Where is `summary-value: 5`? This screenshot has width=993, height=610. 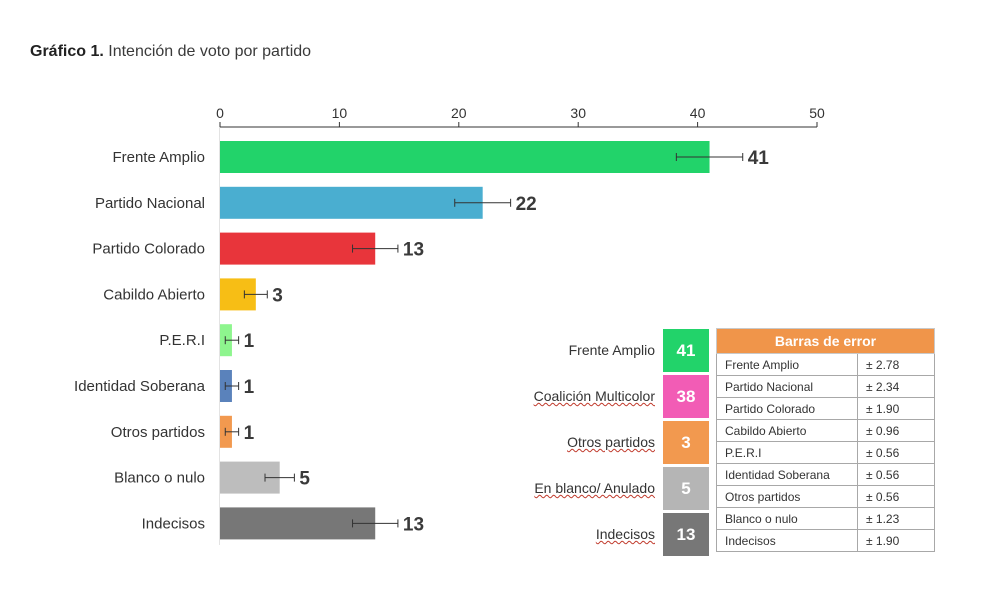 summary-value: 5 is located at coordinates (686, 488).